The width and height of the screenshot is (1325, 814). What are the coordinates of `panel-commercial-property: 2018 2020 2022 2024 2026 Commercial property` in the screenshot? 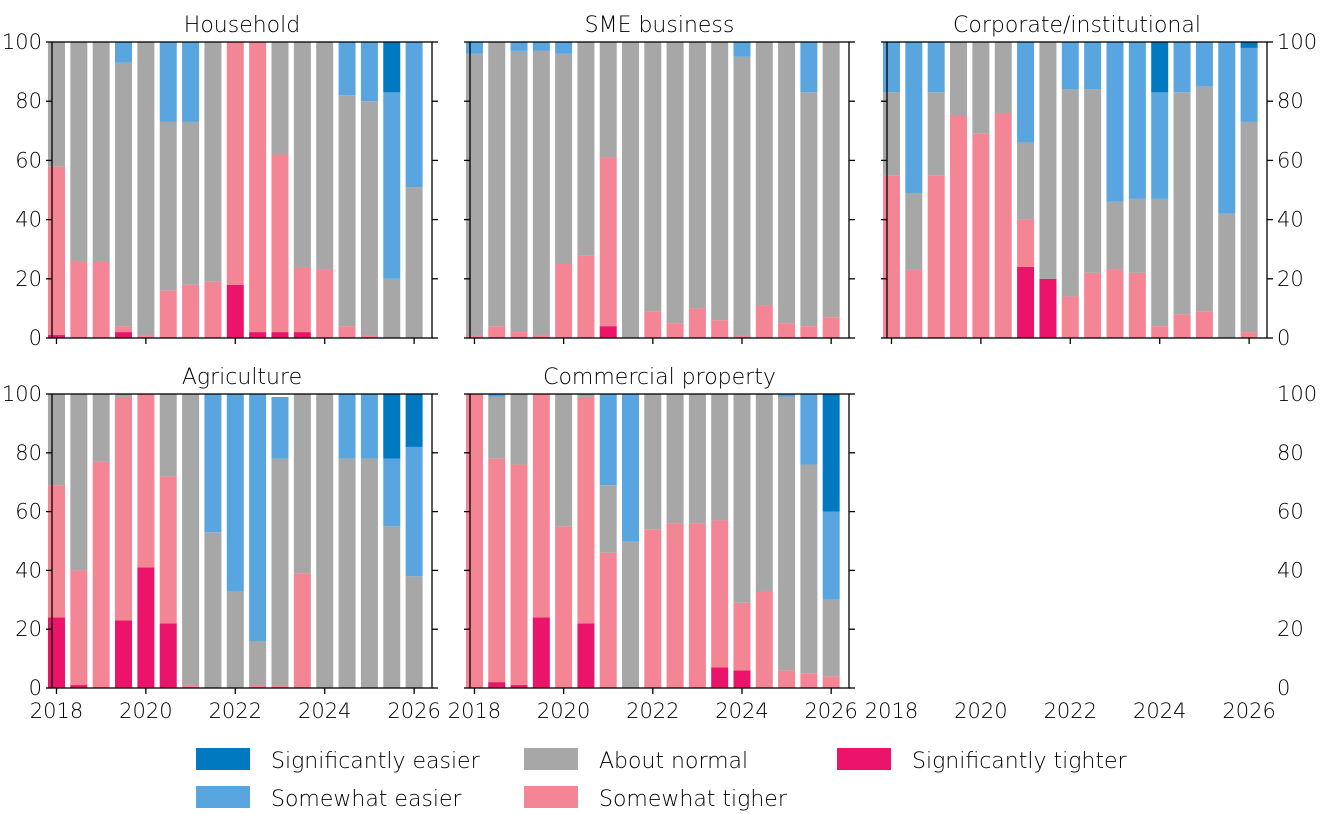 It's located at (653, 544).